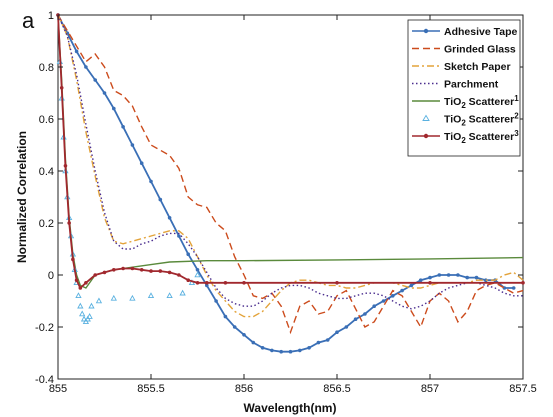 The width and height of the screenshot is (553, 417). Describe the element at coordinates (28, 20) in the screenshot. I see `panel-label: a` at that location.